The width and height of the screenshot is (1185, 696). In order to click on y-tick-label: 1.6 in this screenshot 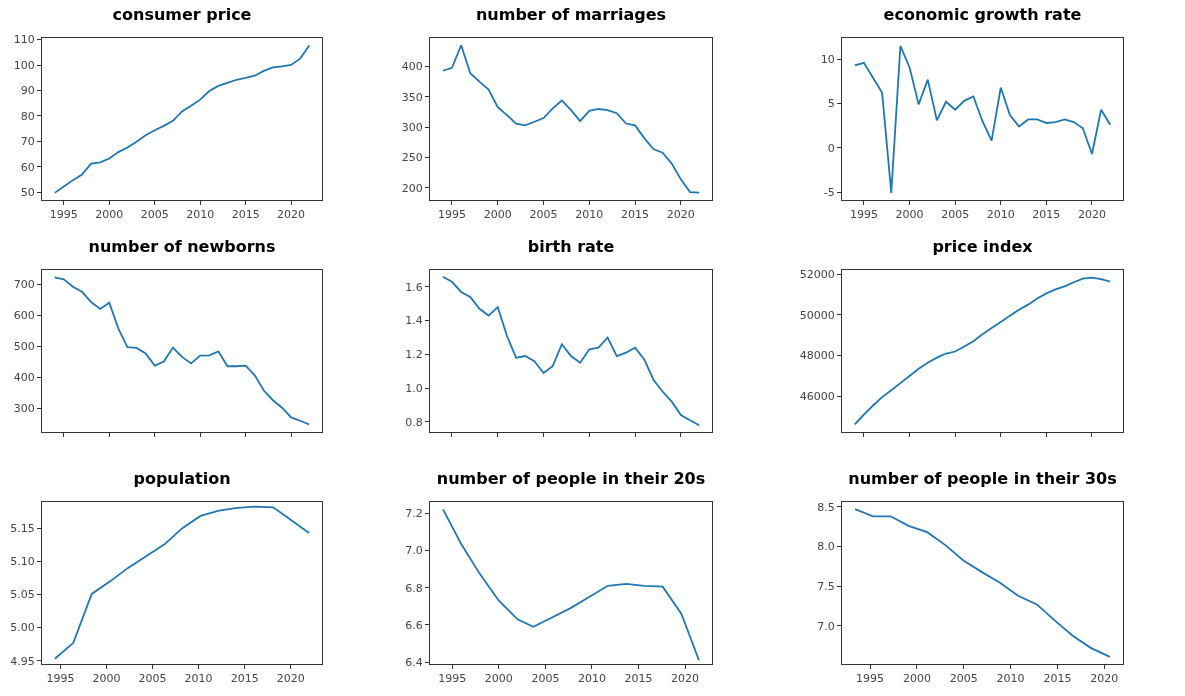, I will do `click(414, 287)`.